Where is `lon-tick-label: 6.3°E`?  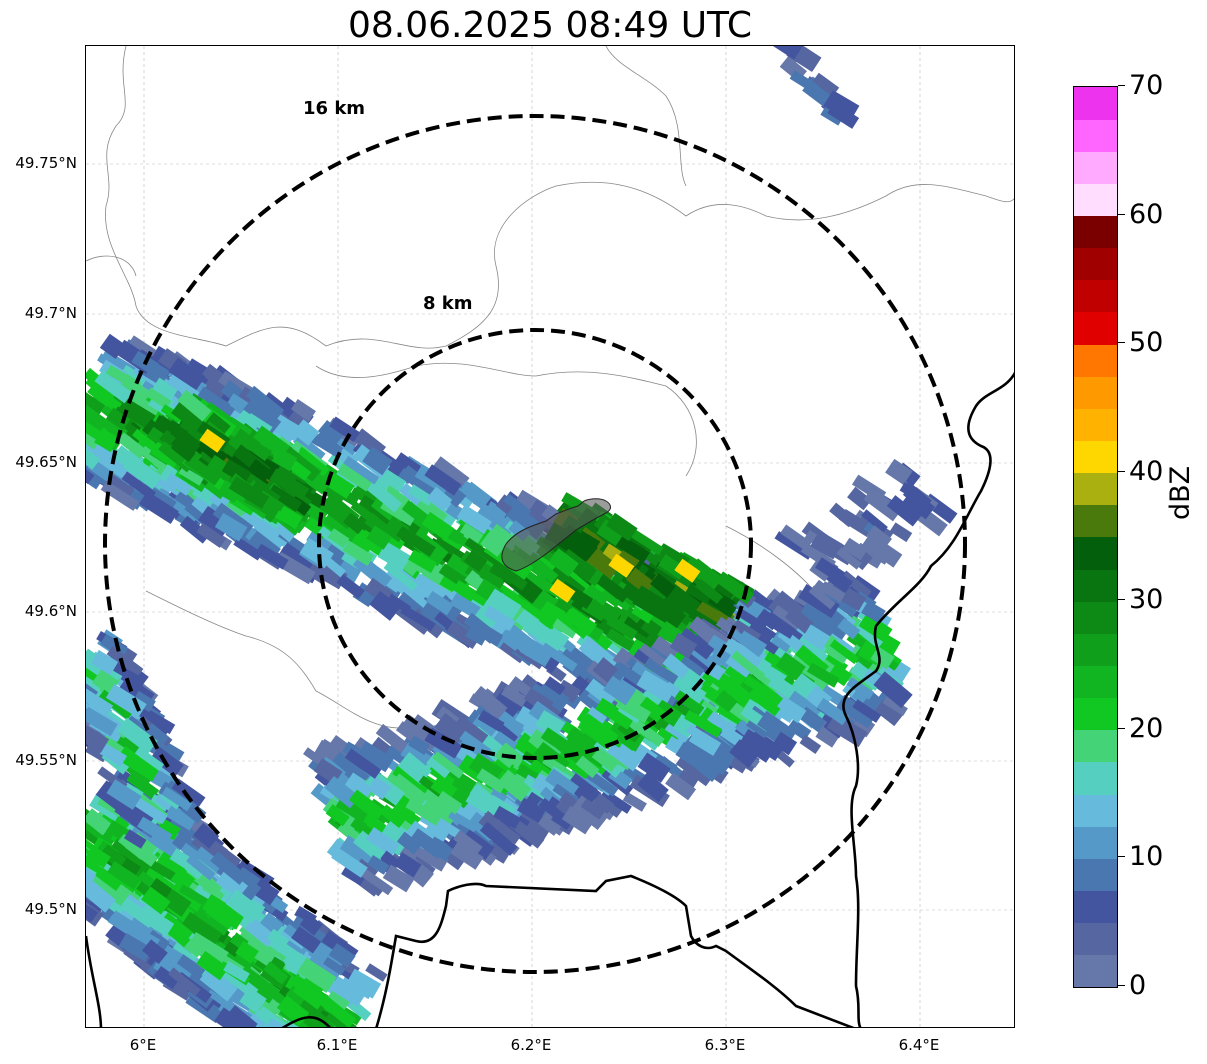
lon-tick-label: 6.3°E is located at coordinates (725, 1045).